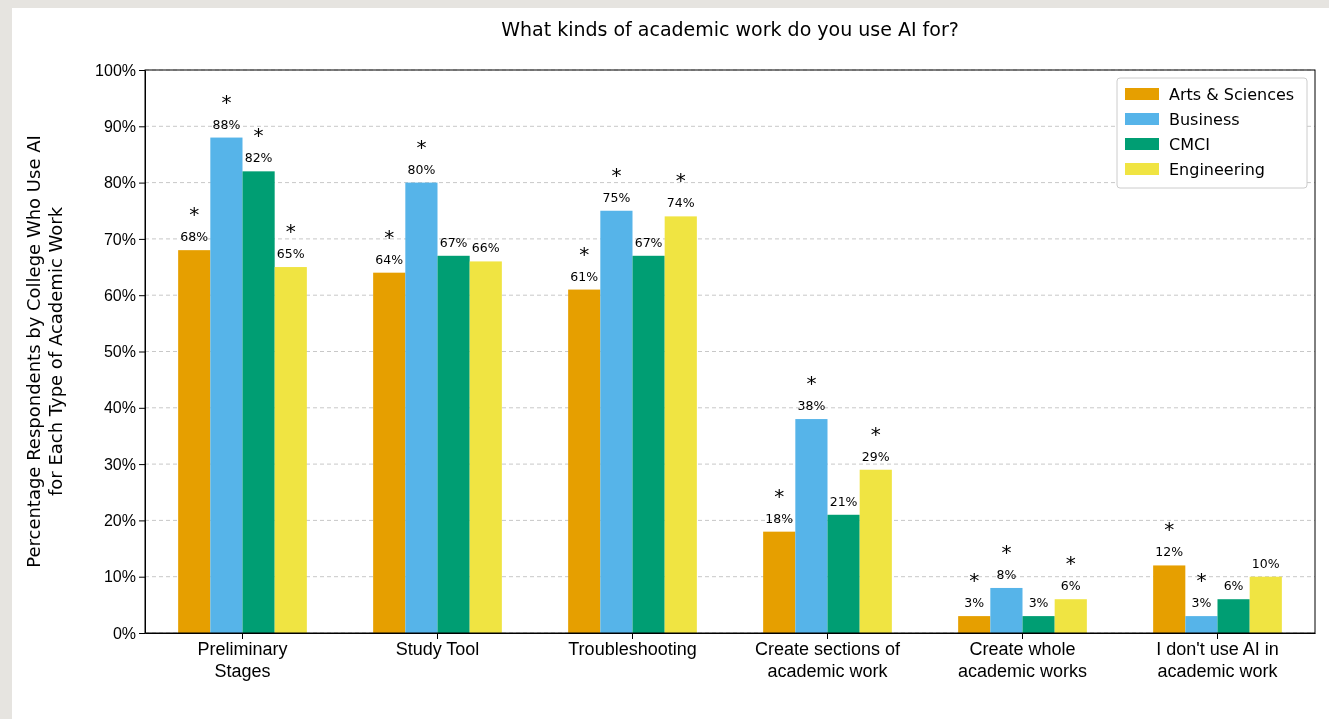  I want to click on data-label: * 38%, so click(811, 392).